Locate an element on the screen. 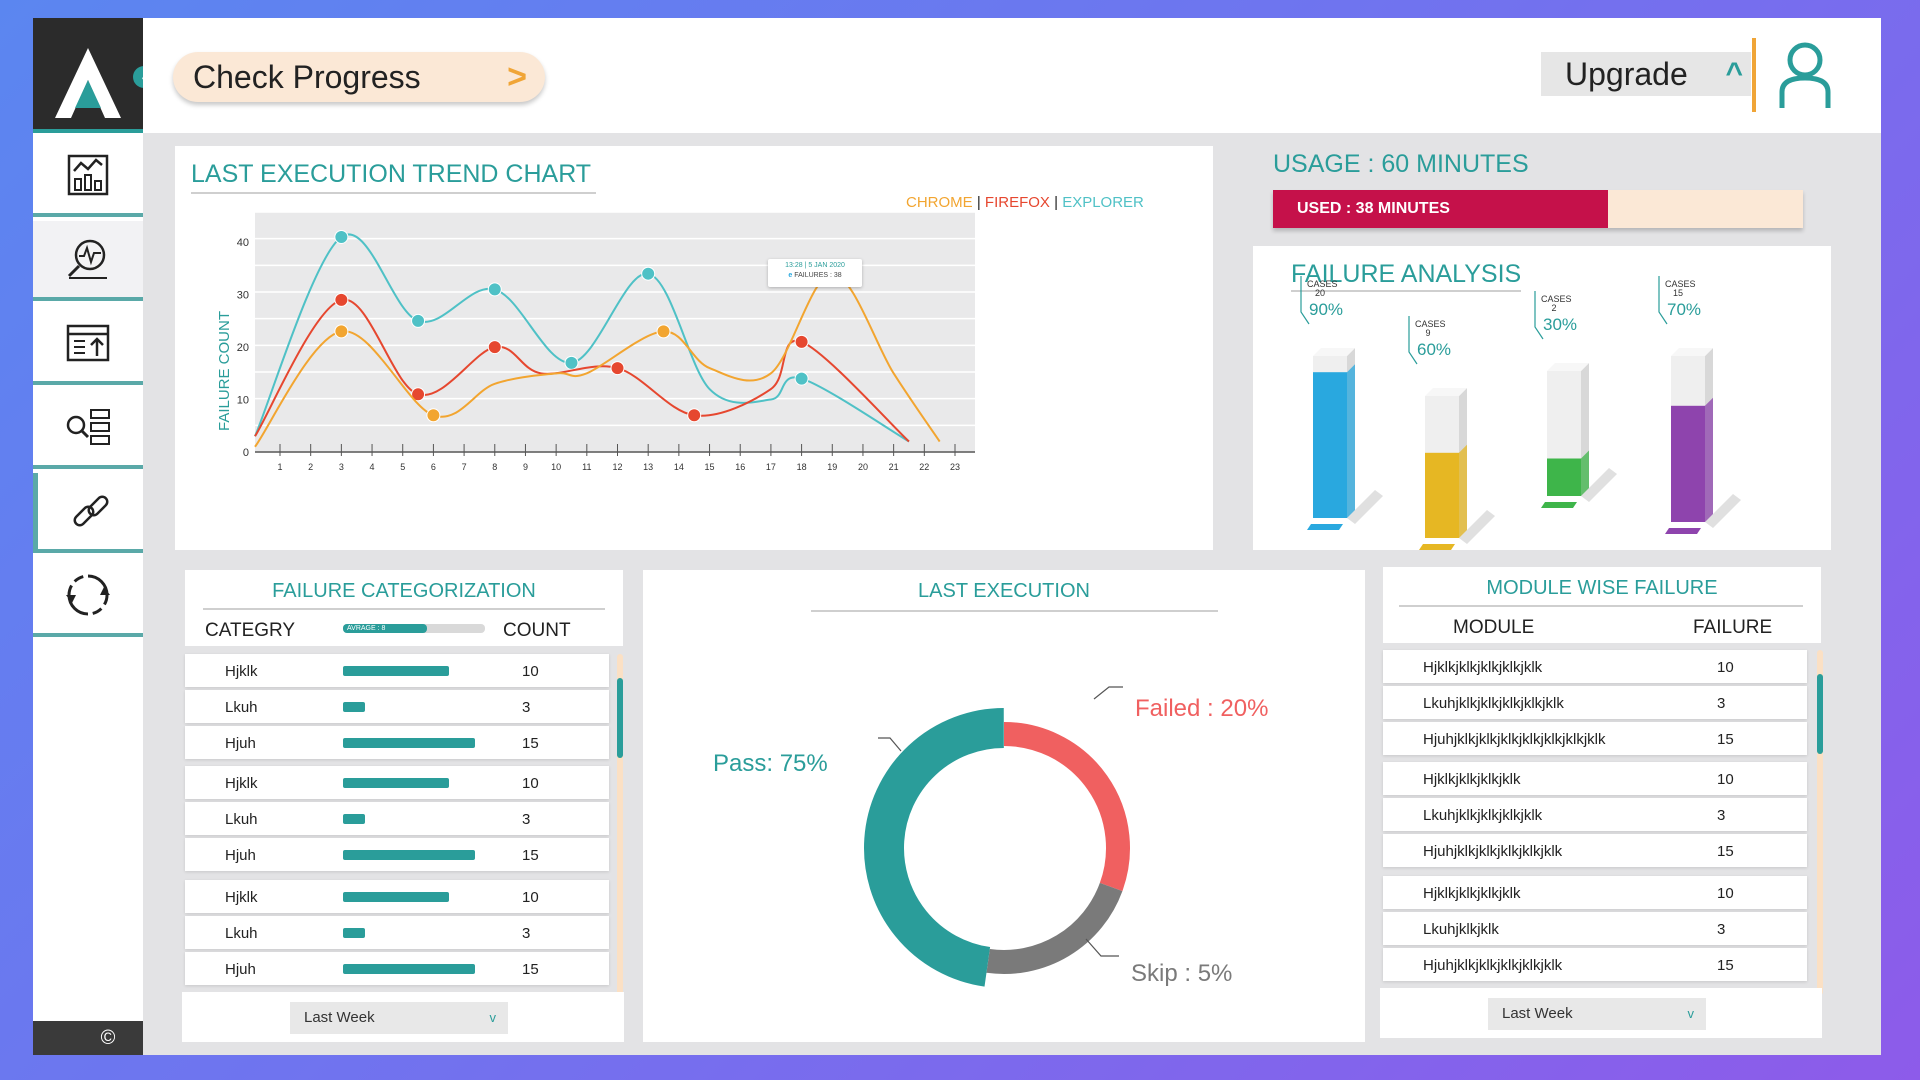 The image size is (1920, 1080). module-failure-count: 10 is located at coordinates (1725, 779).